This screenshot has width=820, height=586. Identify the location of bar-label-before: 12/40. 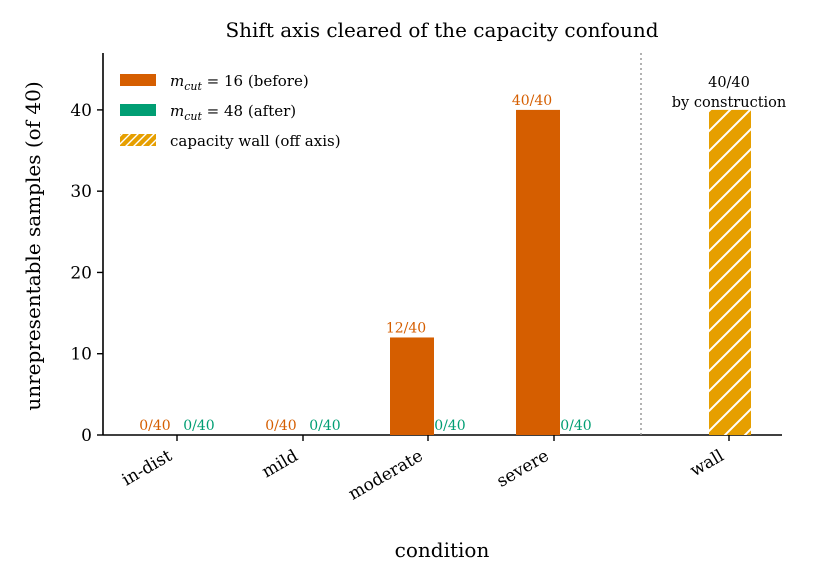
(406, 328).